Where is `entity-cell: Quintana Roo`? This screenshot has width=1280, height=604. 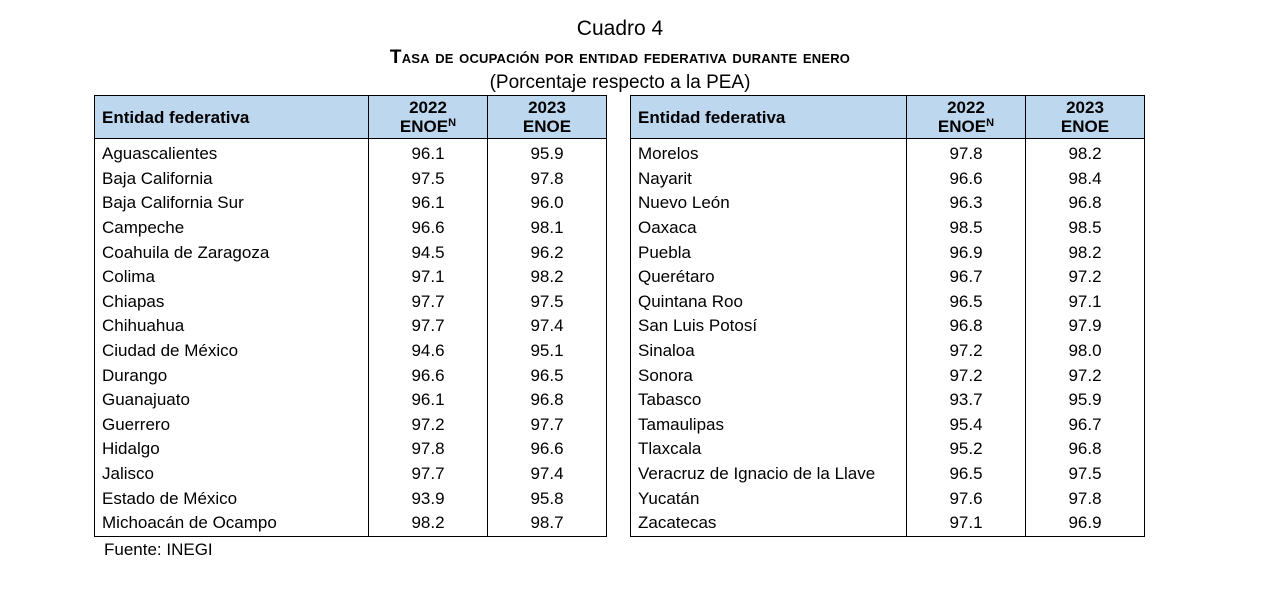 entity-cell: Quintana Roo is located at coordinates (690, 301).